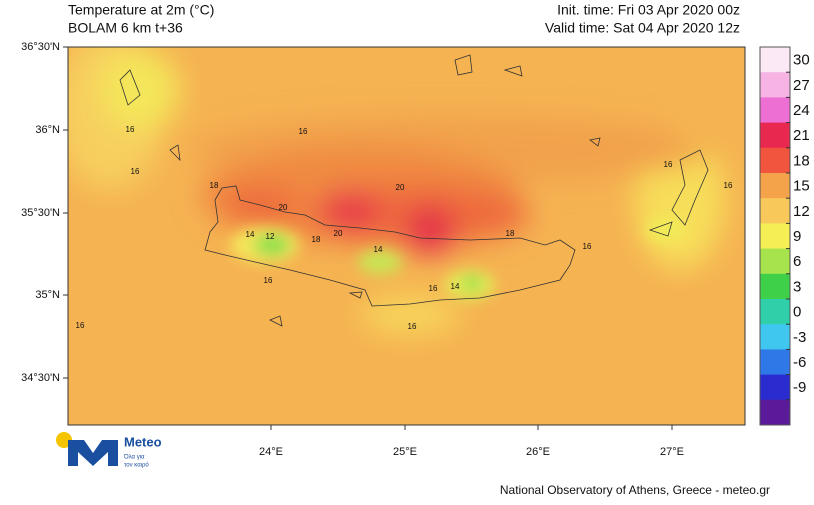 This screenshot has width=814, height=505. Describe the element at coordinates (801, 211) in the screenshot. I see `colorbar-label: 12` at that location.